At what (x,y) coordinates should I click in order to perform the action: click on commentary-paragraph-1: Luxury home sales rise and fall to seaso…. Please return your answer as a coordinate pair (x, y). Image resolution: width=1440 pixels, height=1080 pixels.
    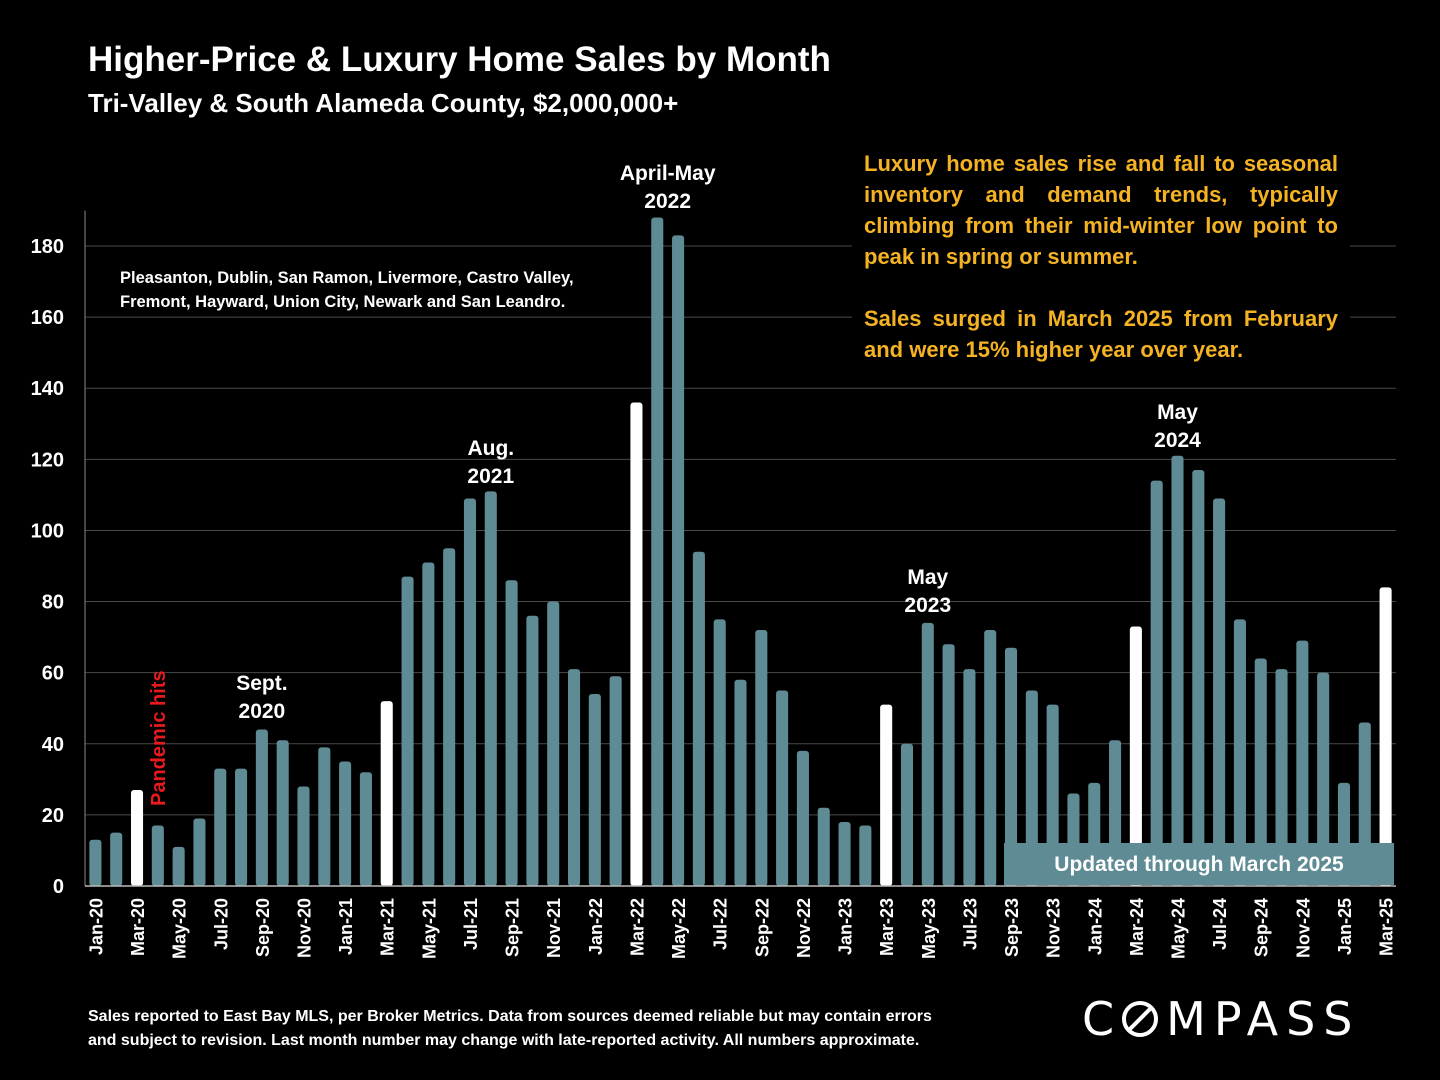
    Looking at the image, I should click on (1101, 210).